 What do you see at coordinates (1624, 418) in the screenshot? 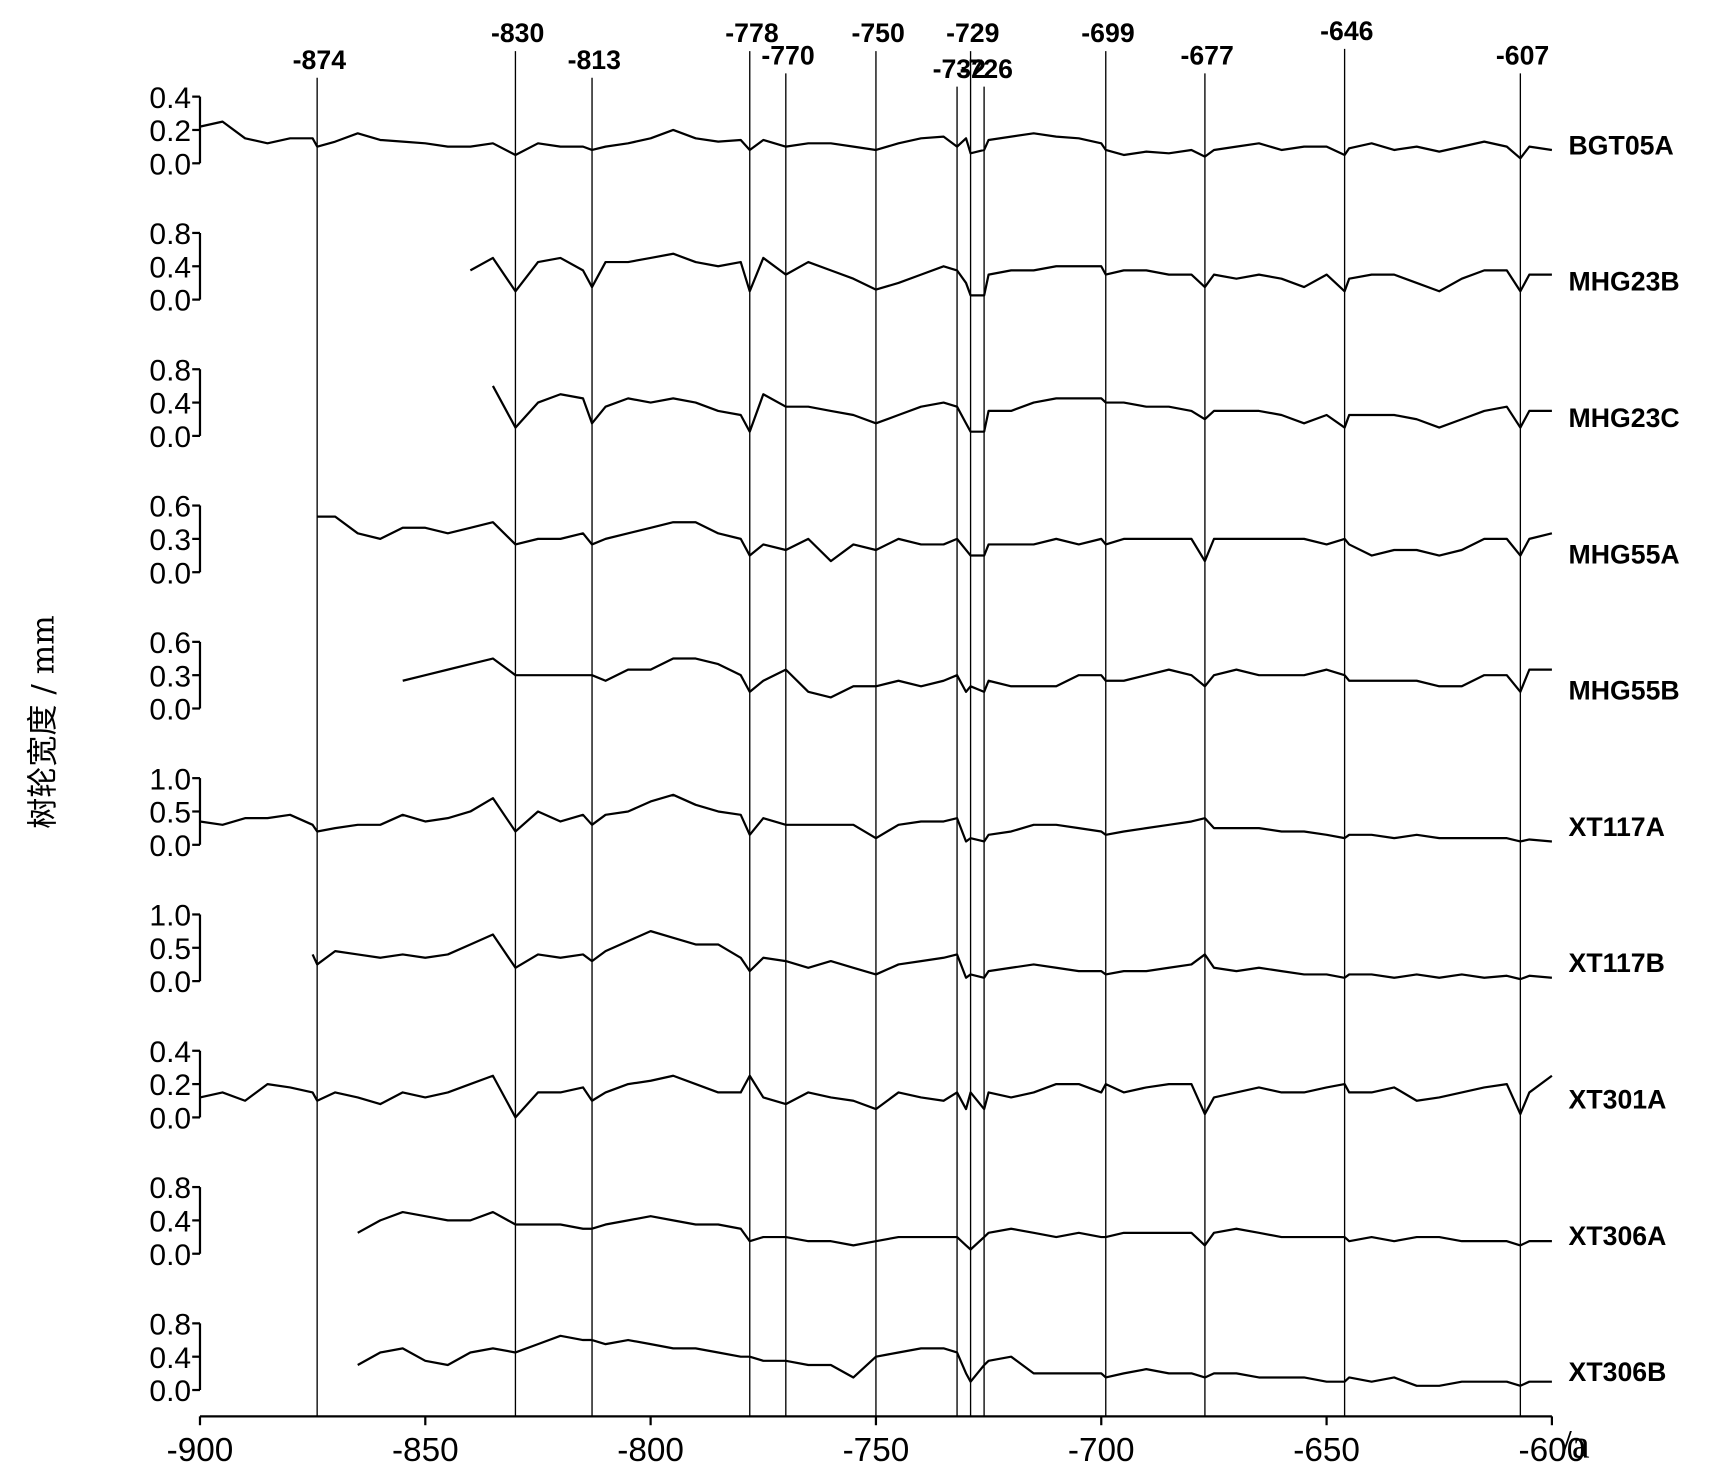
I see `series-name: MHG23C` at bounding box center [1624, 418].